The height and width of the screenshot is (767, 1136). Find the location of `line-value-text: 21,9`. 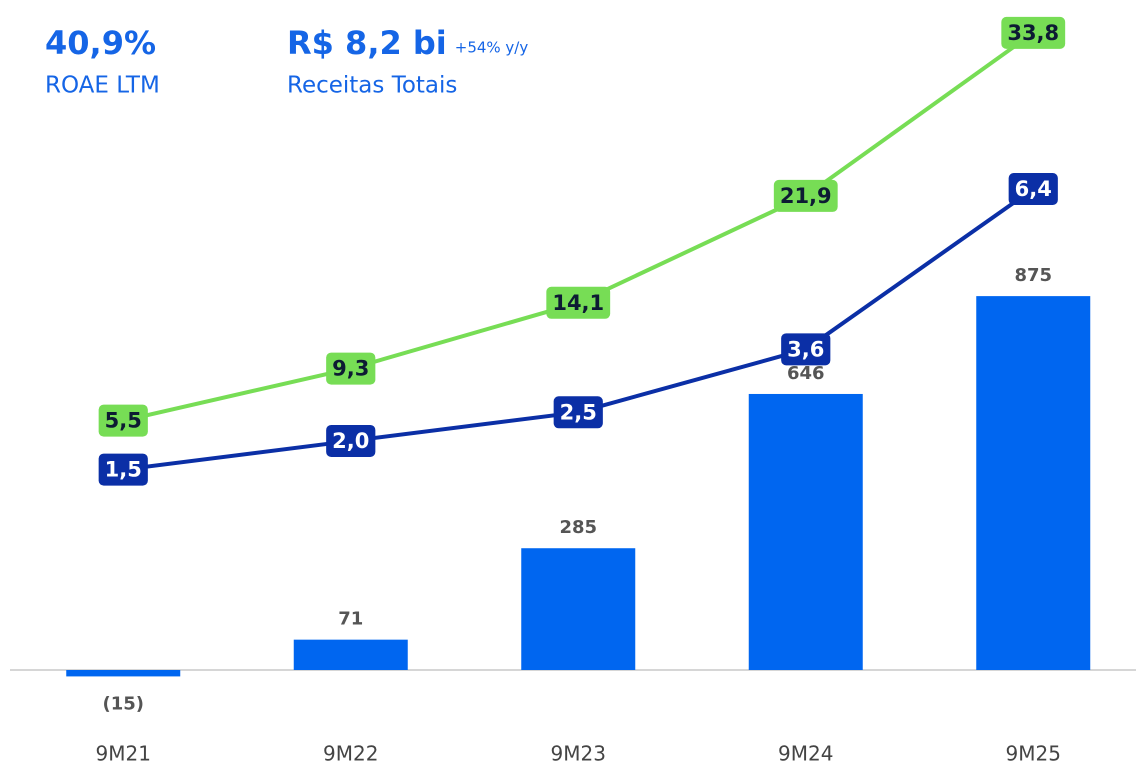

line-value-text: 21,9 is located at coordinates (806, 196).